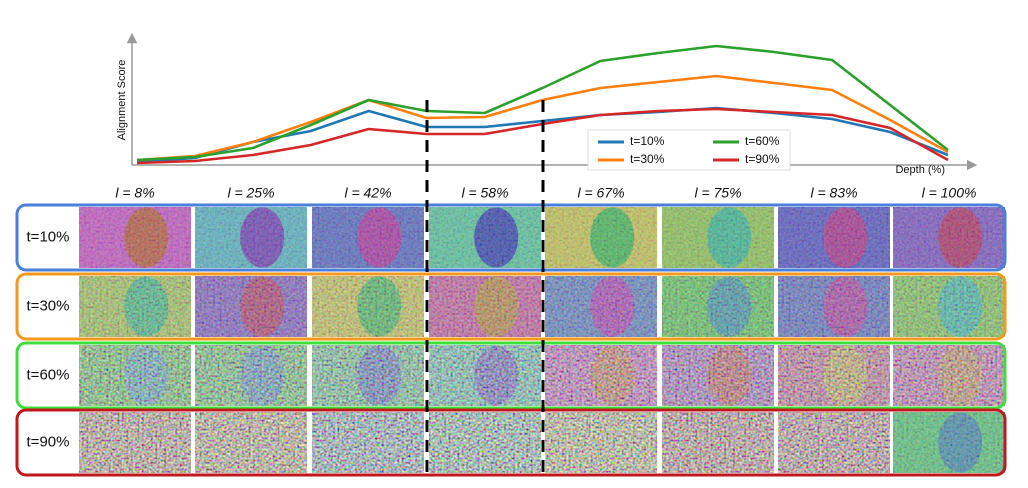  Describe the element at coordinates (762, 141) in the screenshot. I see `legend-label: t=60%` at that location.